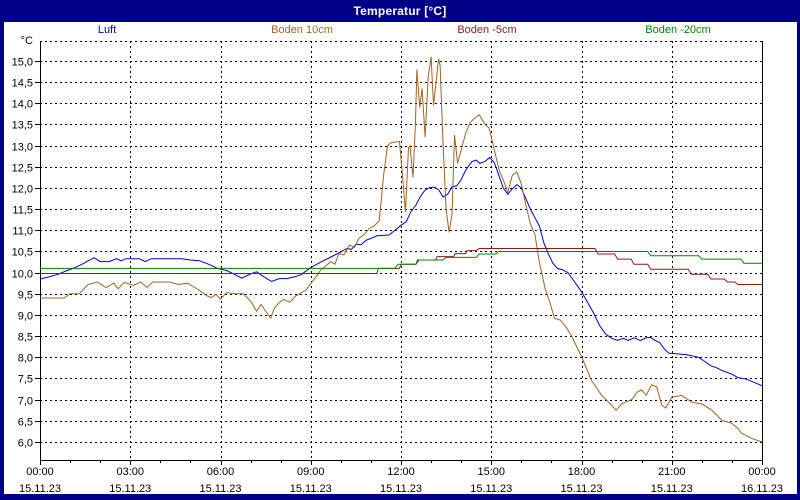 The width and height of the screenshot is (800, 500). I want to click on y-tick-label: 9,0, so click(25, 317).